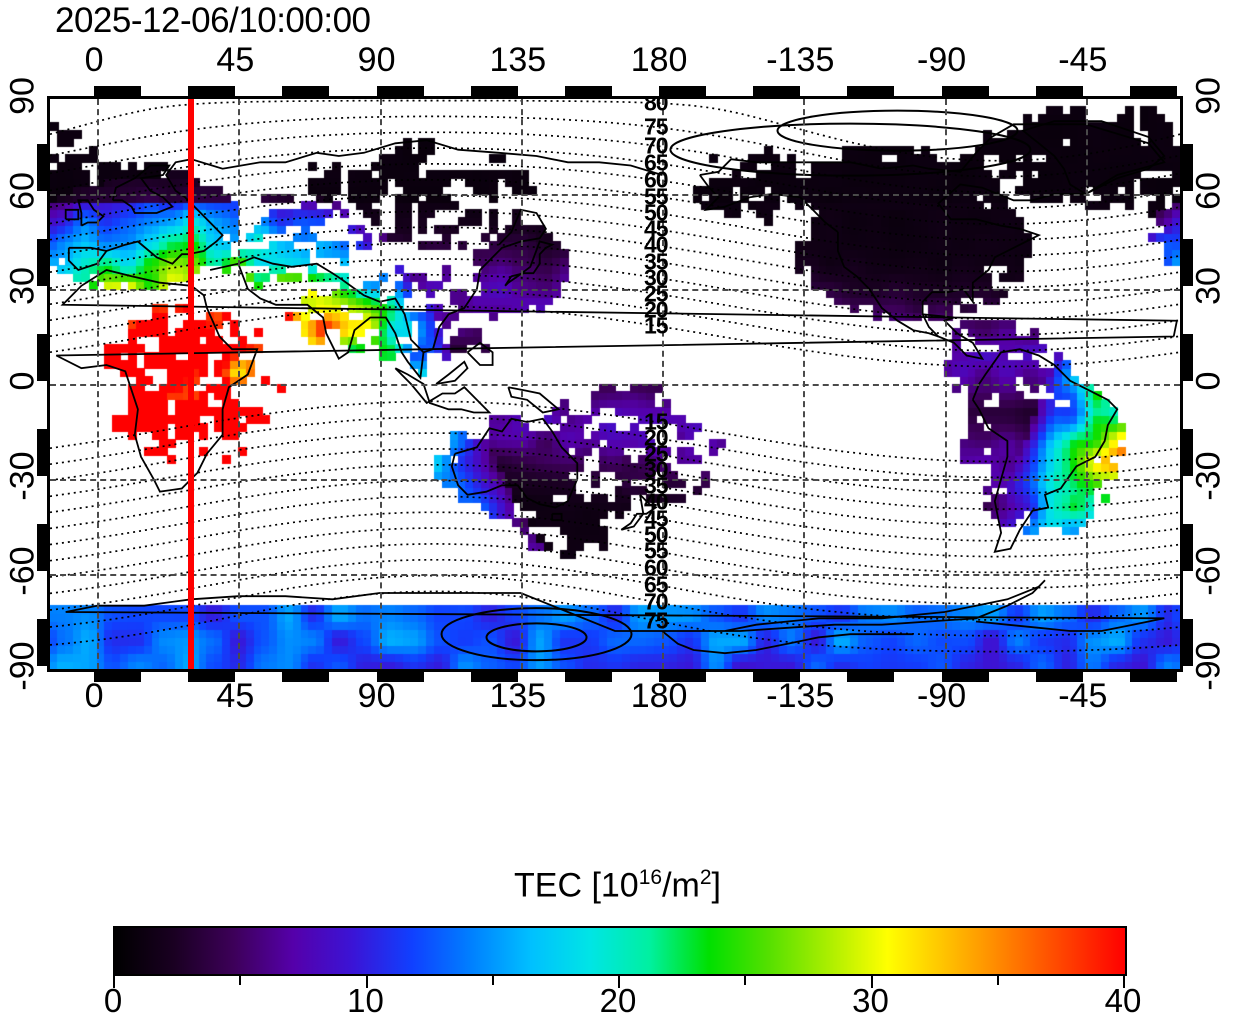  I want to click on mag-lat-label: 25, so click(656, 453).